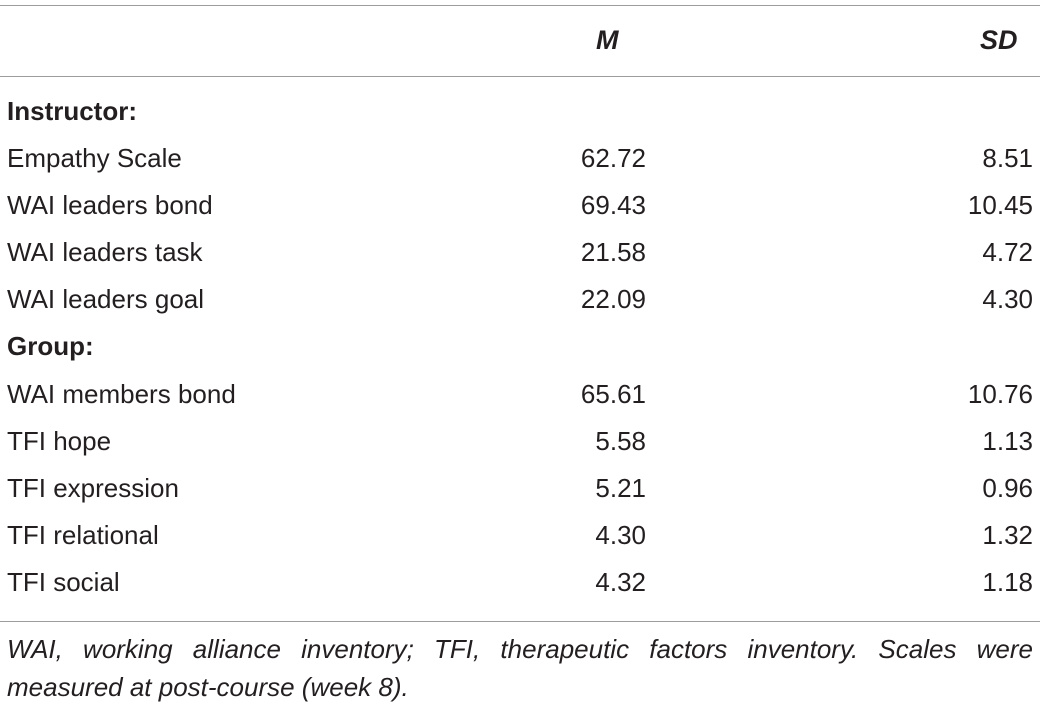  Describe the element at coordinates (520, 5) in the screenshot. I see `table-top-rule` at that location.